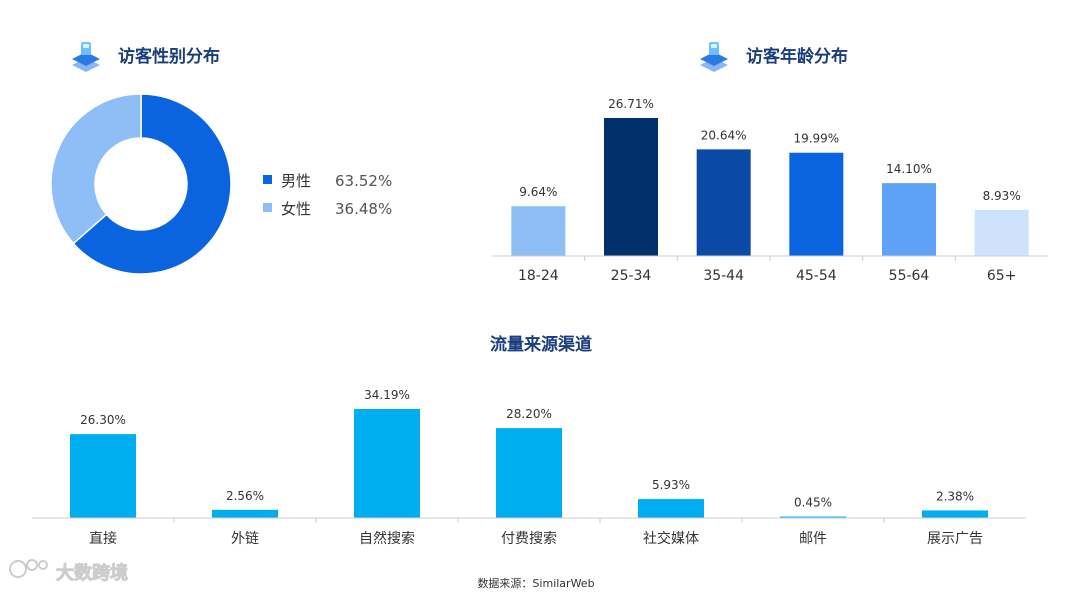 The height and width of the screenshot is (595, 1080). I want to click on legend-swatch-male, so click(267, 179).